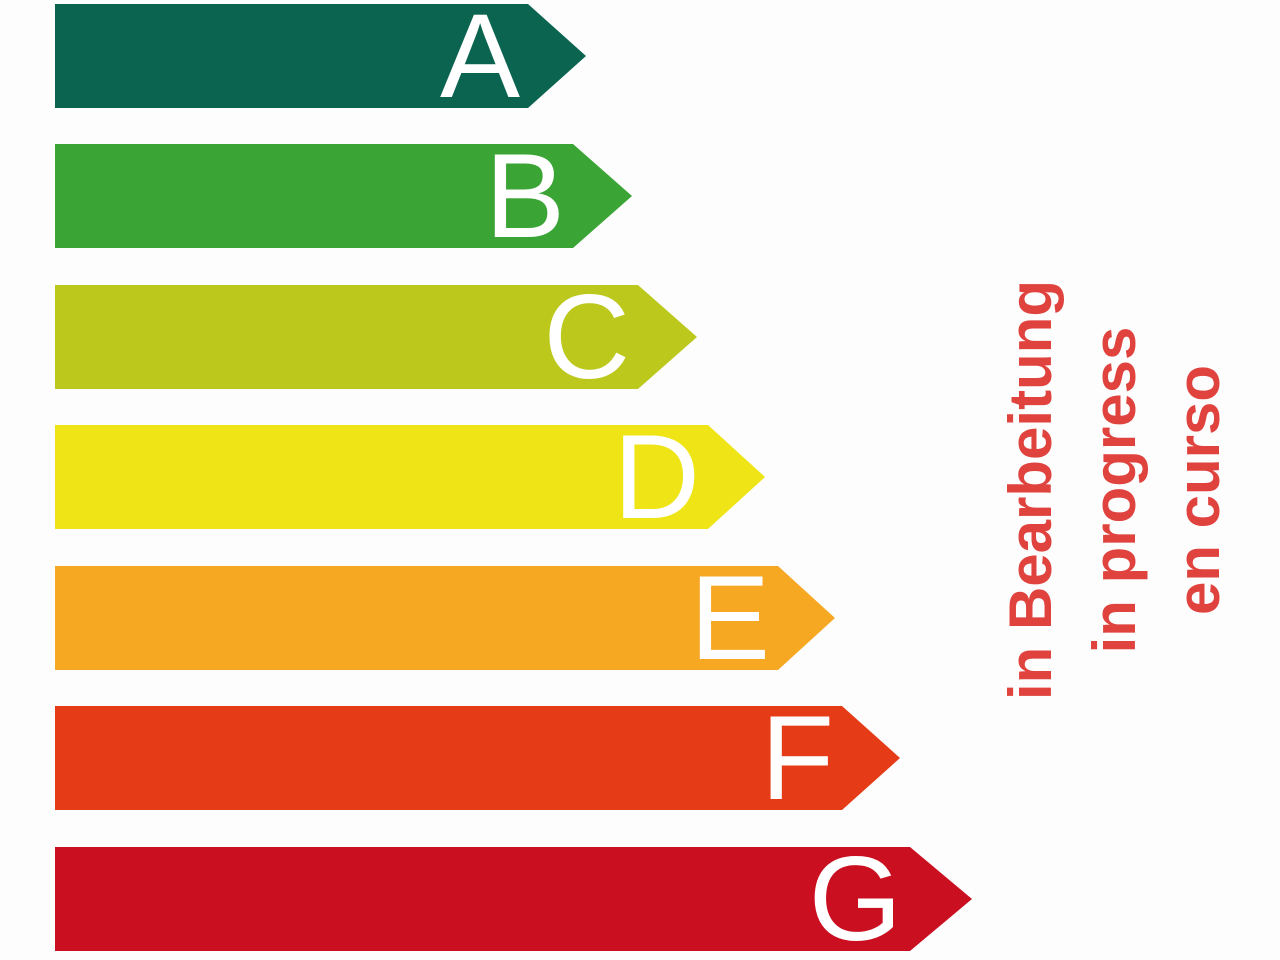  Describe the element at coordinates (855, 896) in the screenshot. I see `band-label-g: G` at that location.